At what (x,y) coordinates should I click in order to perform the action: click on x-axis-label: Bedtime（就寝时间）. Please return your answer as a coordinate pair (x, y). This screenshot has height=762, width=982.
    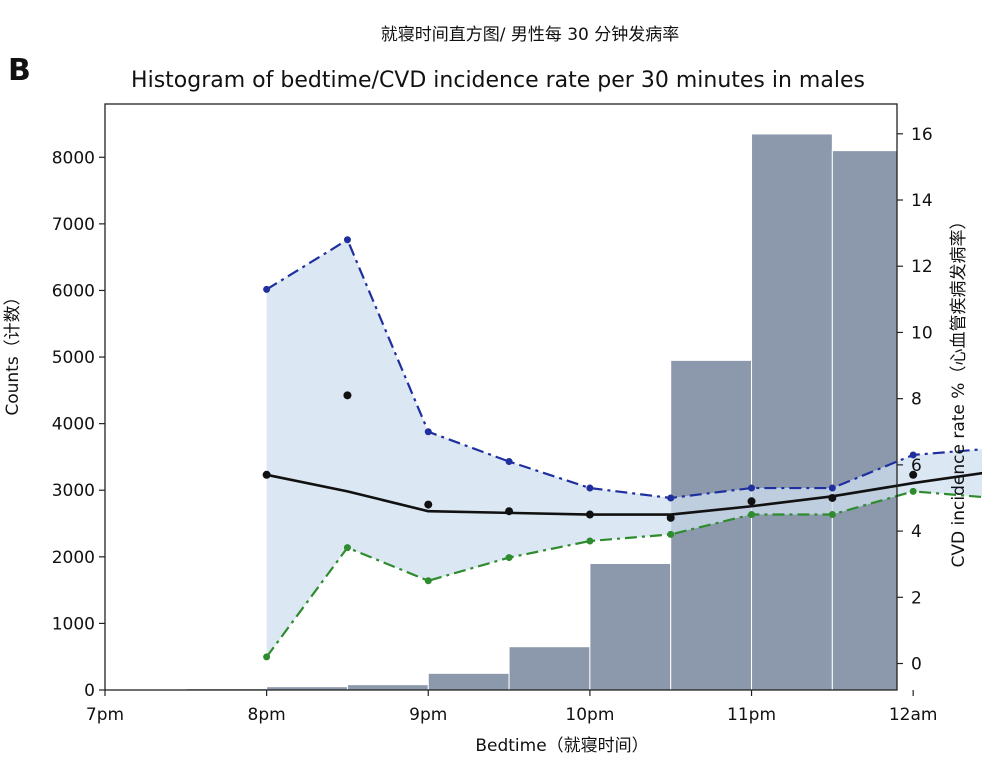
    Looking at the image, I should click on (561, 745).